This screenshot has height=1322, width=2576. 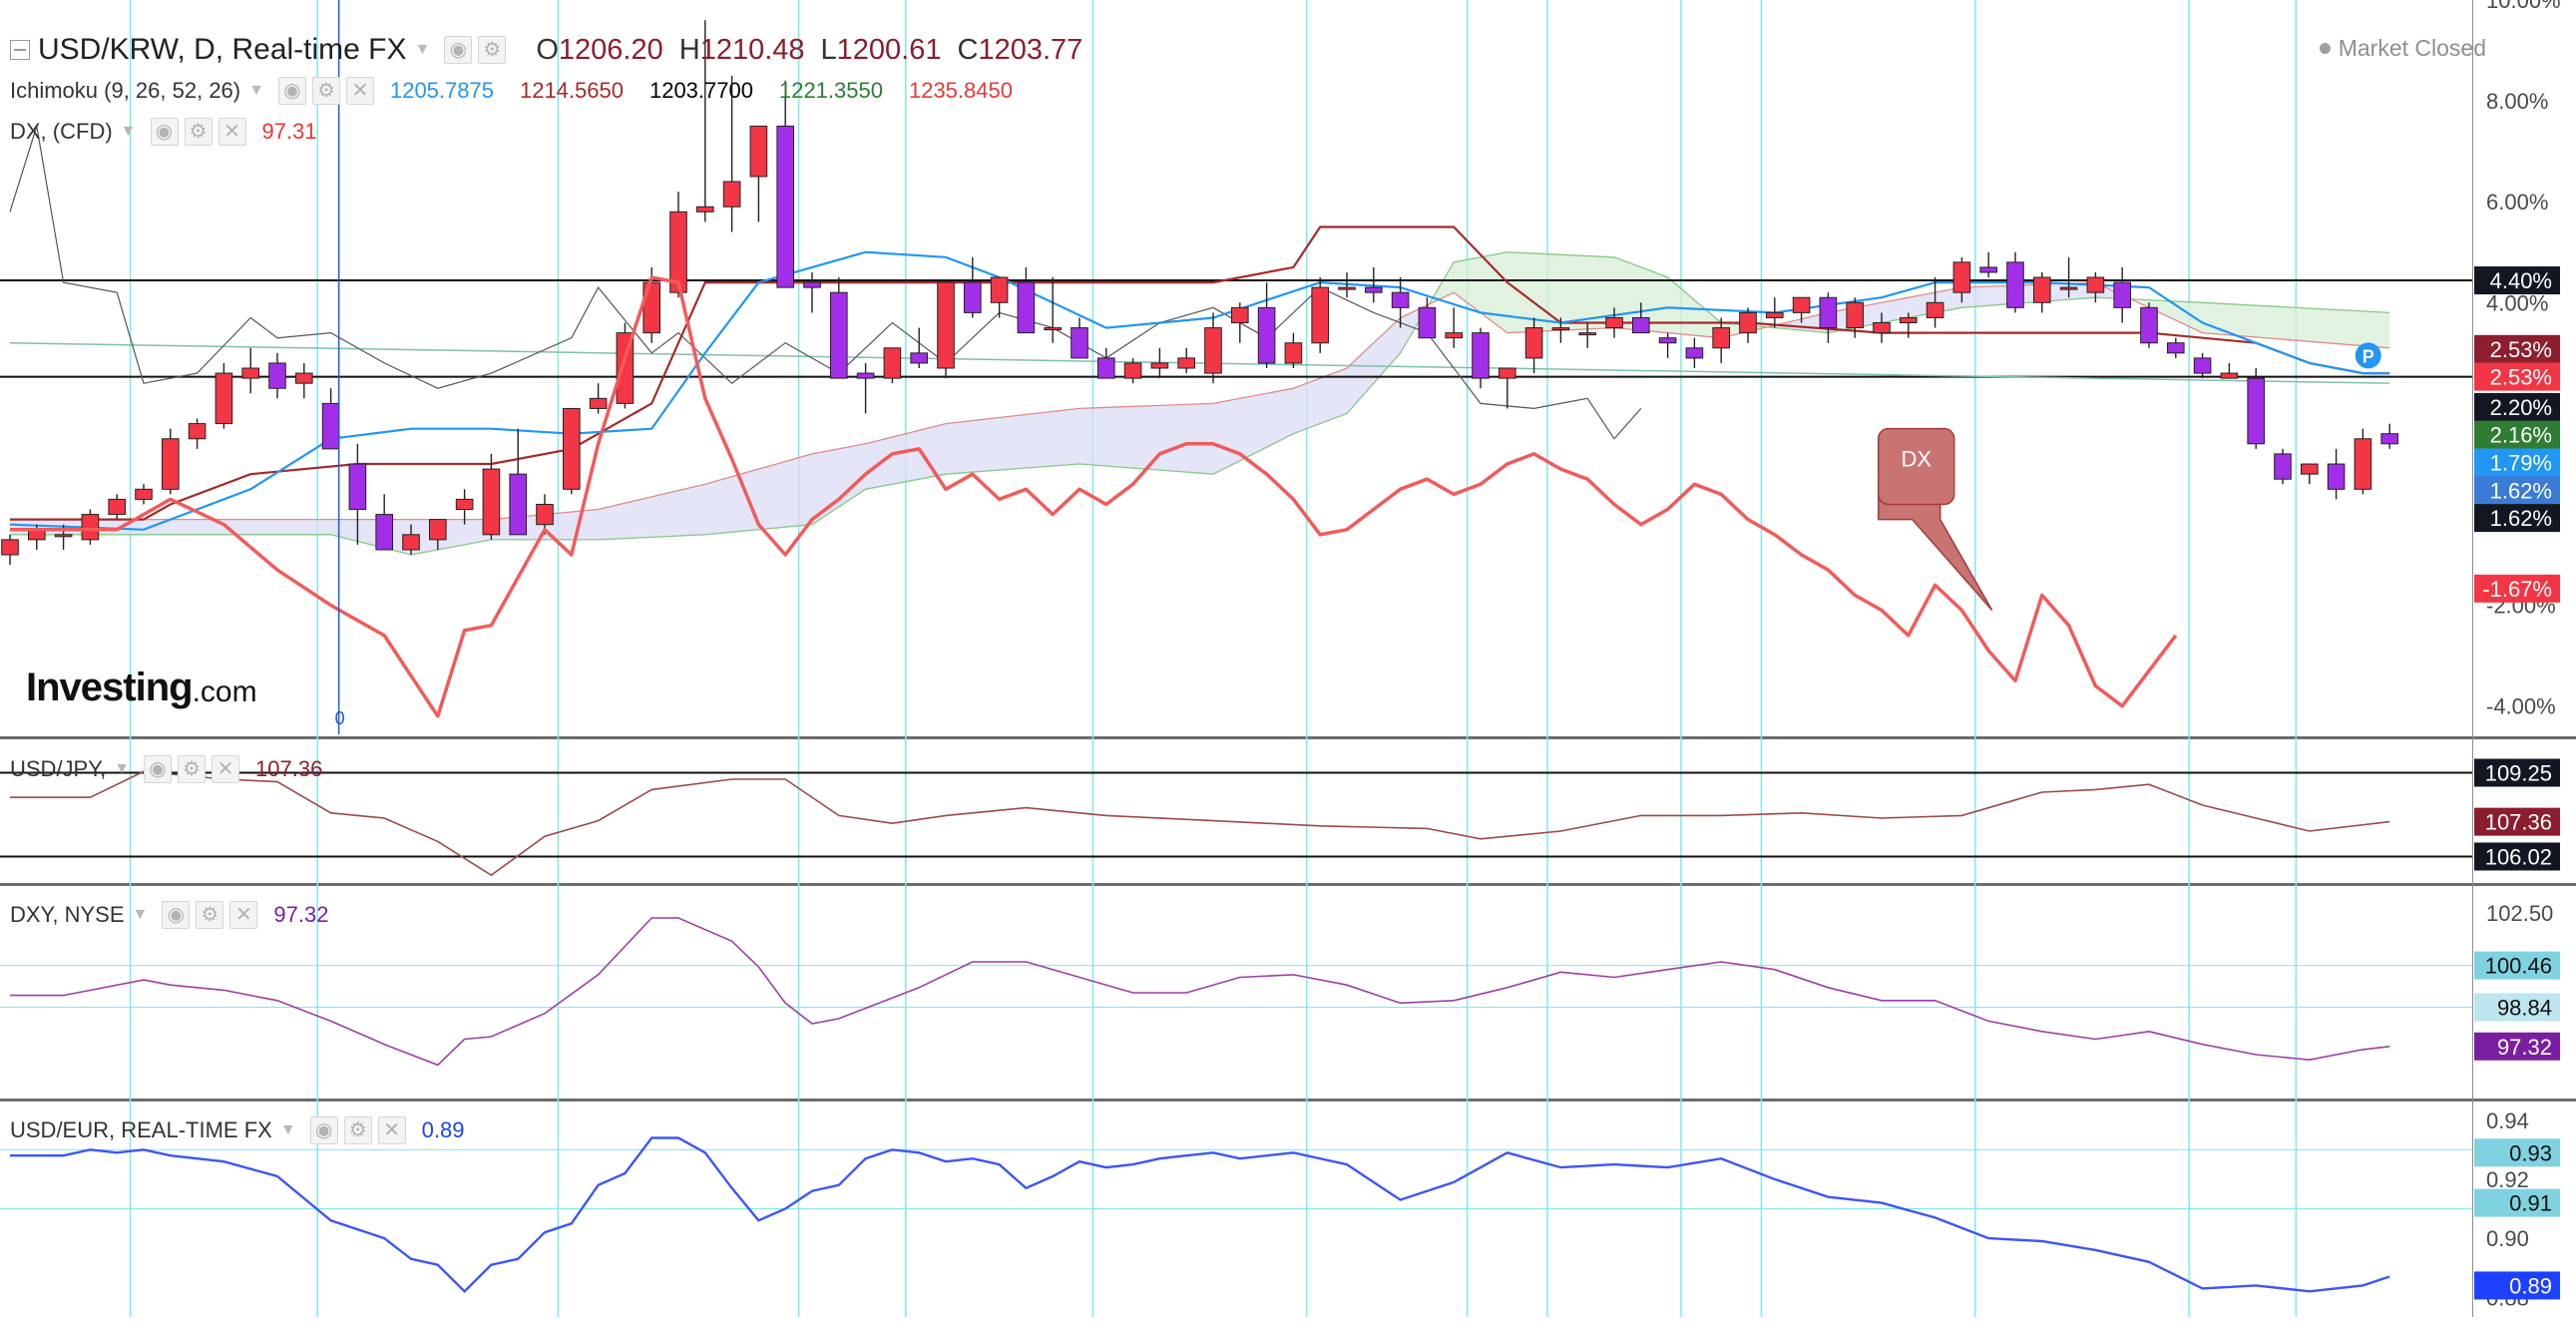 What do you see at coordinates (1200, 992) in the screenshot?
I see `dxy-line` at bounding box center [1200, 992].